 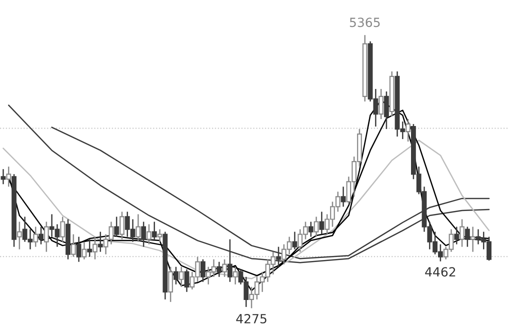 I want to click on annotation: 4462, so click(x=440, y=272).